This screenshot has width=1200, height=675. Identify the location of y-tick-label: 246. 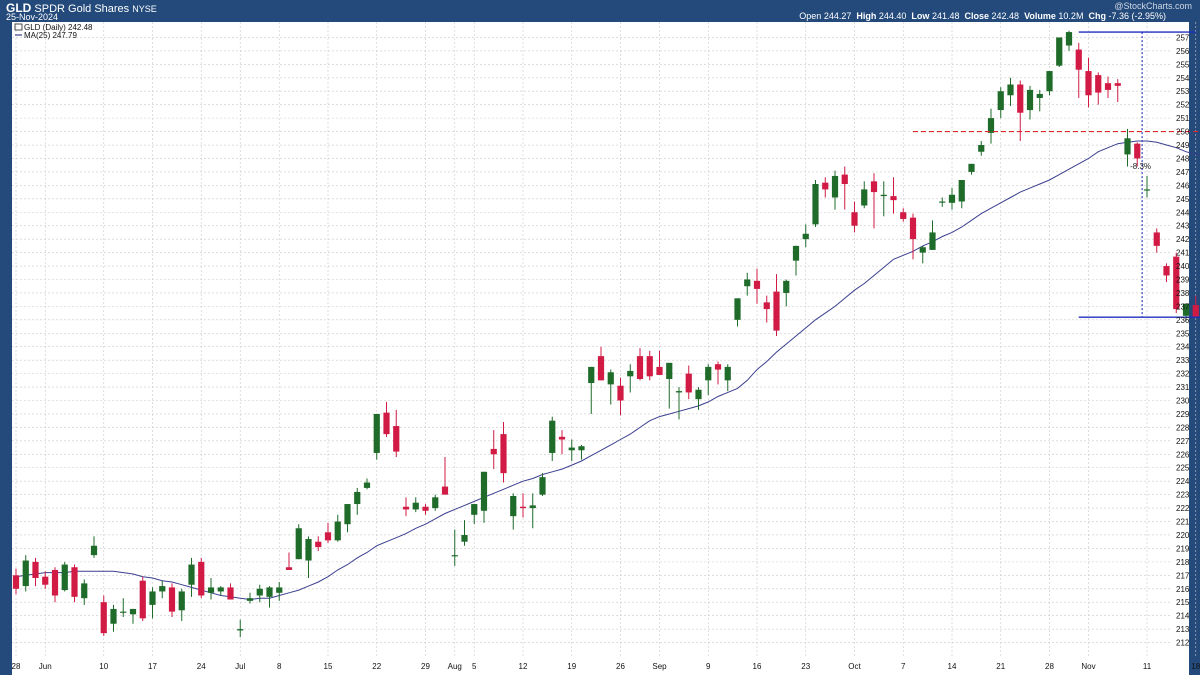
(1183, 185).